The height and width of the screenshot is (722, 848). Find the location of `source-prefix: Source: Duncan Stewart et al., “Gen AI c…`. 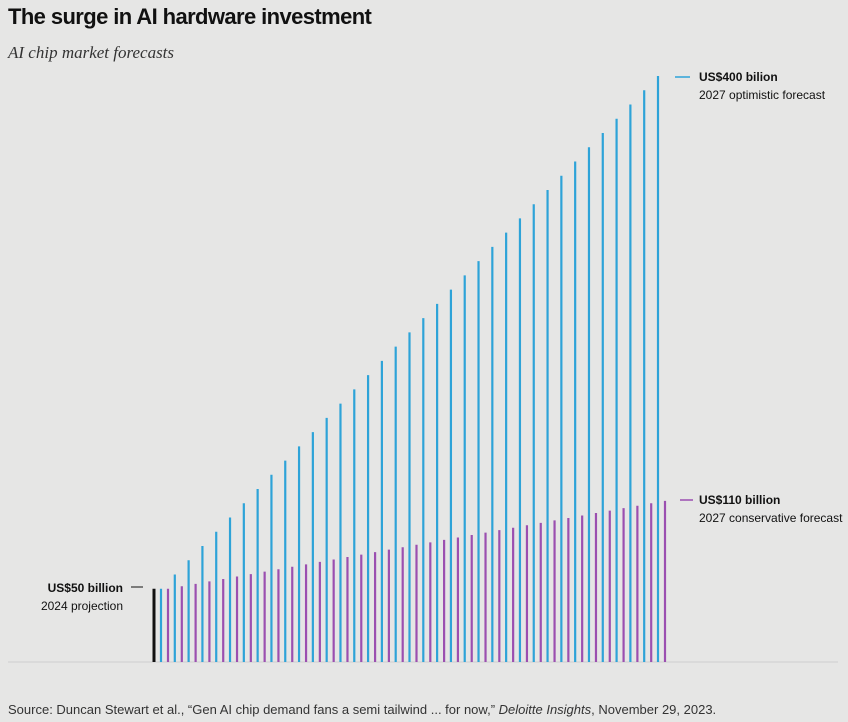

source-prefix: Source: Duncan Stewart et al., “Gen AI c… is located at coordinates (253, 709).